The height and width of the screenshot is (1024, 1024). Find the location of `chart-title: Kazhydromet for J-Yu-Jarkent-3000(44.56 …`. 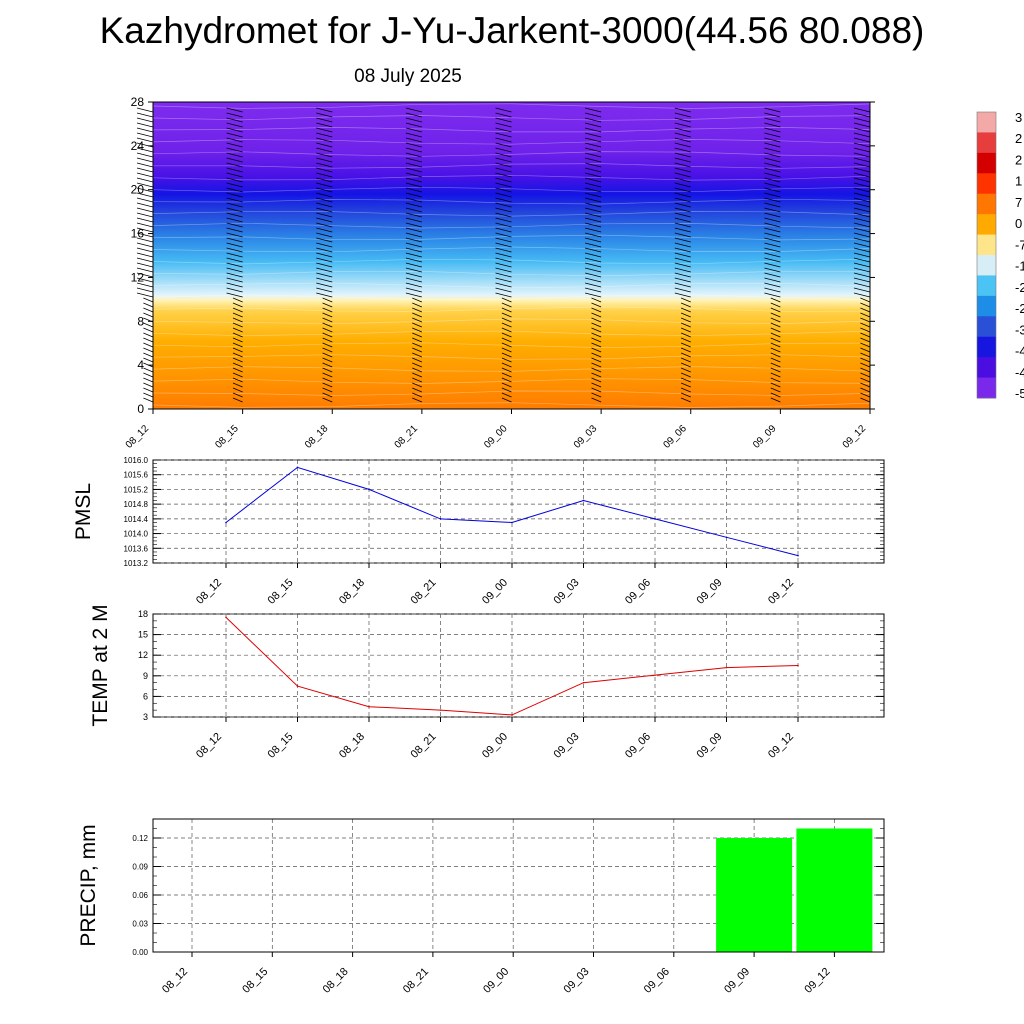

chart-title: Kazhydromet for J-Yu-Jarkent-3000(44.56 … is located at coordinates (512, 30).